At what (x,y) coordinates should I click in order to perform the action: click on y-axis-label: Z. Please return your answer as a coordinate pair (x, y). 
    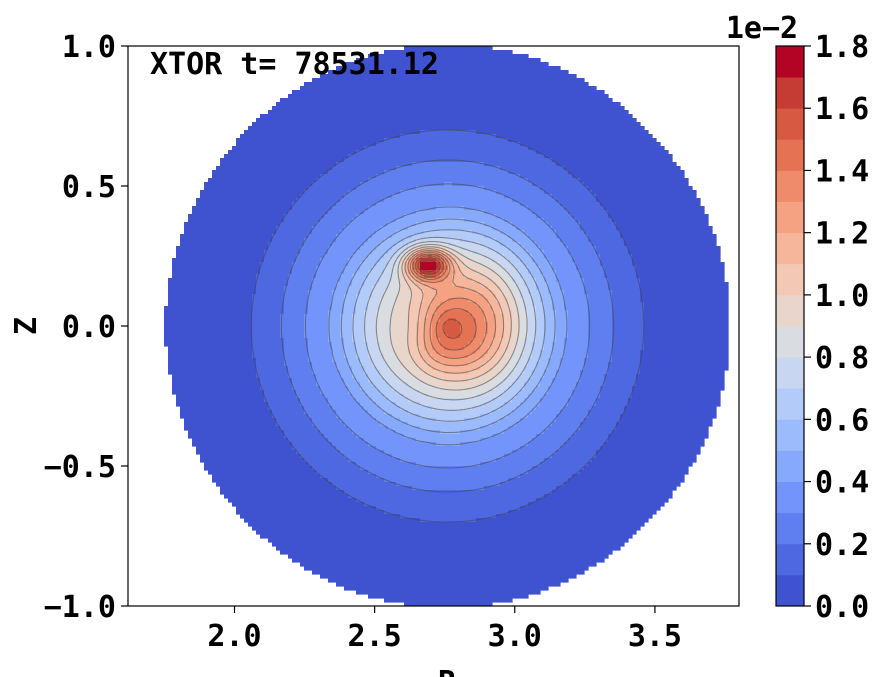
    Looking at the image, I should click on (26, 326).